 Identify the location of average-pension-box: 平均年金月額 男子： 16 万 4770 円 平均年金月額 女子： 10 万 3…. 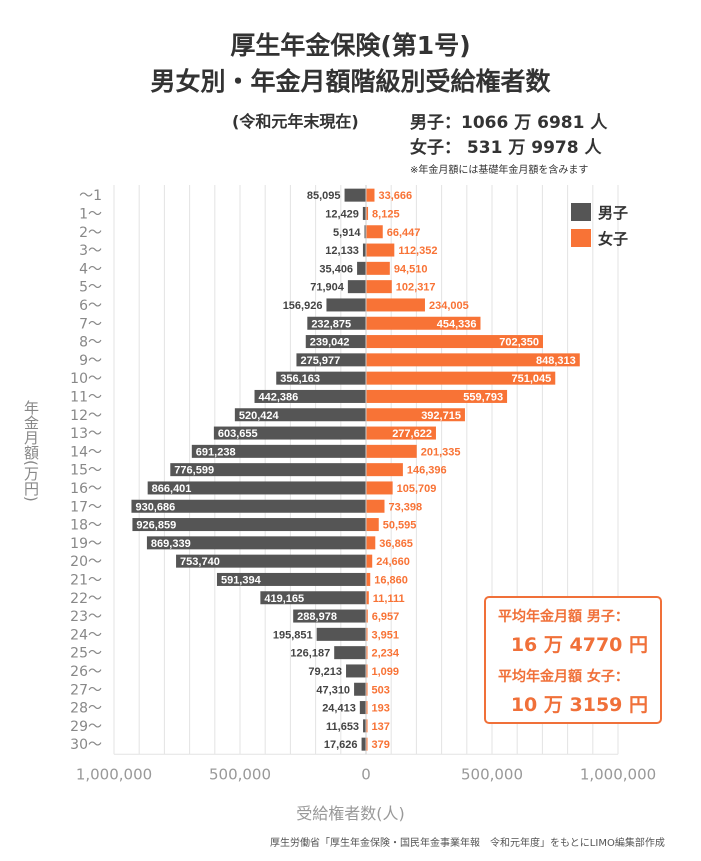
(573, 660).